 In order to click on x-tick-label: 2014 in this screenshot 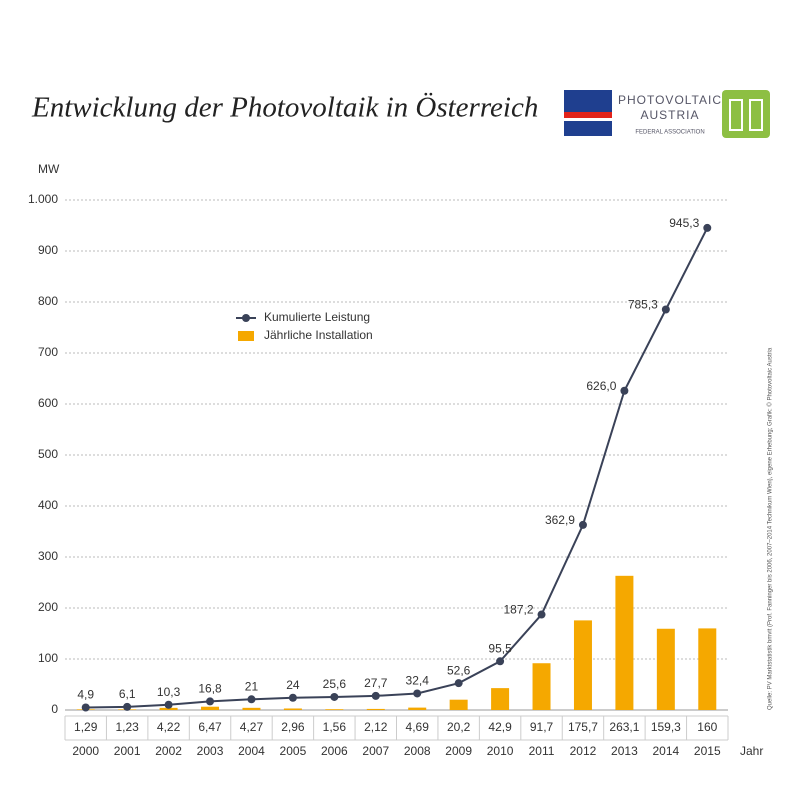, I will do `click(665, 751)`.